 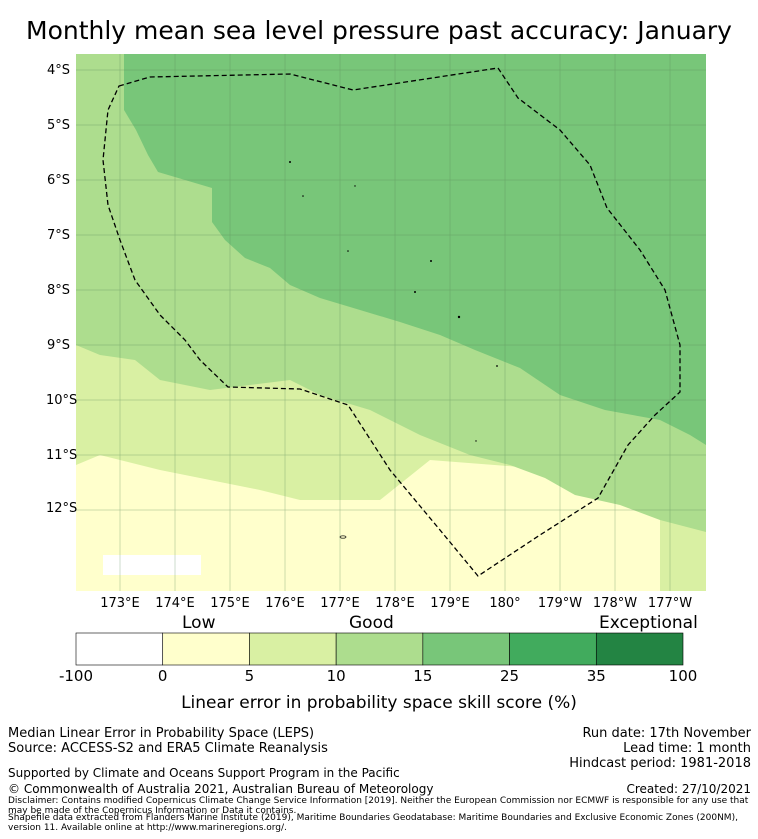 I want to click on lon-label: 177°E, so click(x=340, y=603).